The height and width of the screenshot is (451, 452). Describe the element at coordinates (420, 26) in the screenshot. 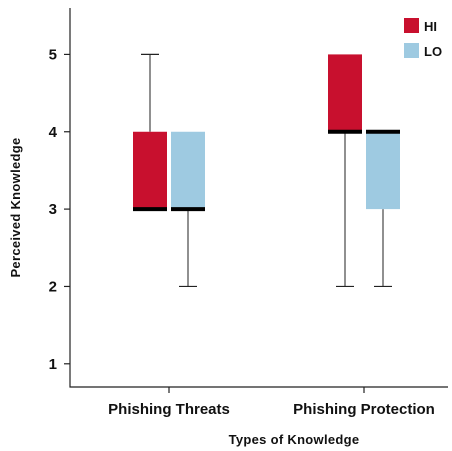

I see `legend-item-hi: HI` at that location.